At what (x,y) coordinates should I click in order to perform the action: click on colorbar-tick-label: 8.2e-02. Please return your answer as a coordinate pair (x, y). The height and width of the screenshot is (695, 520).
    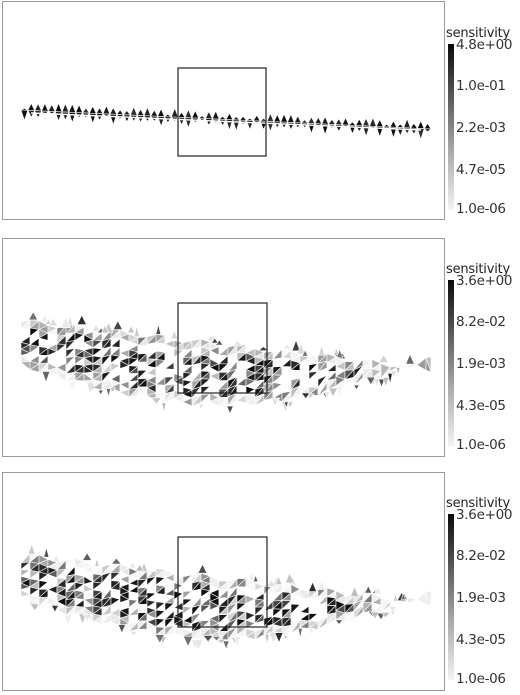
    Looking at the image, I should click on (481, 556).